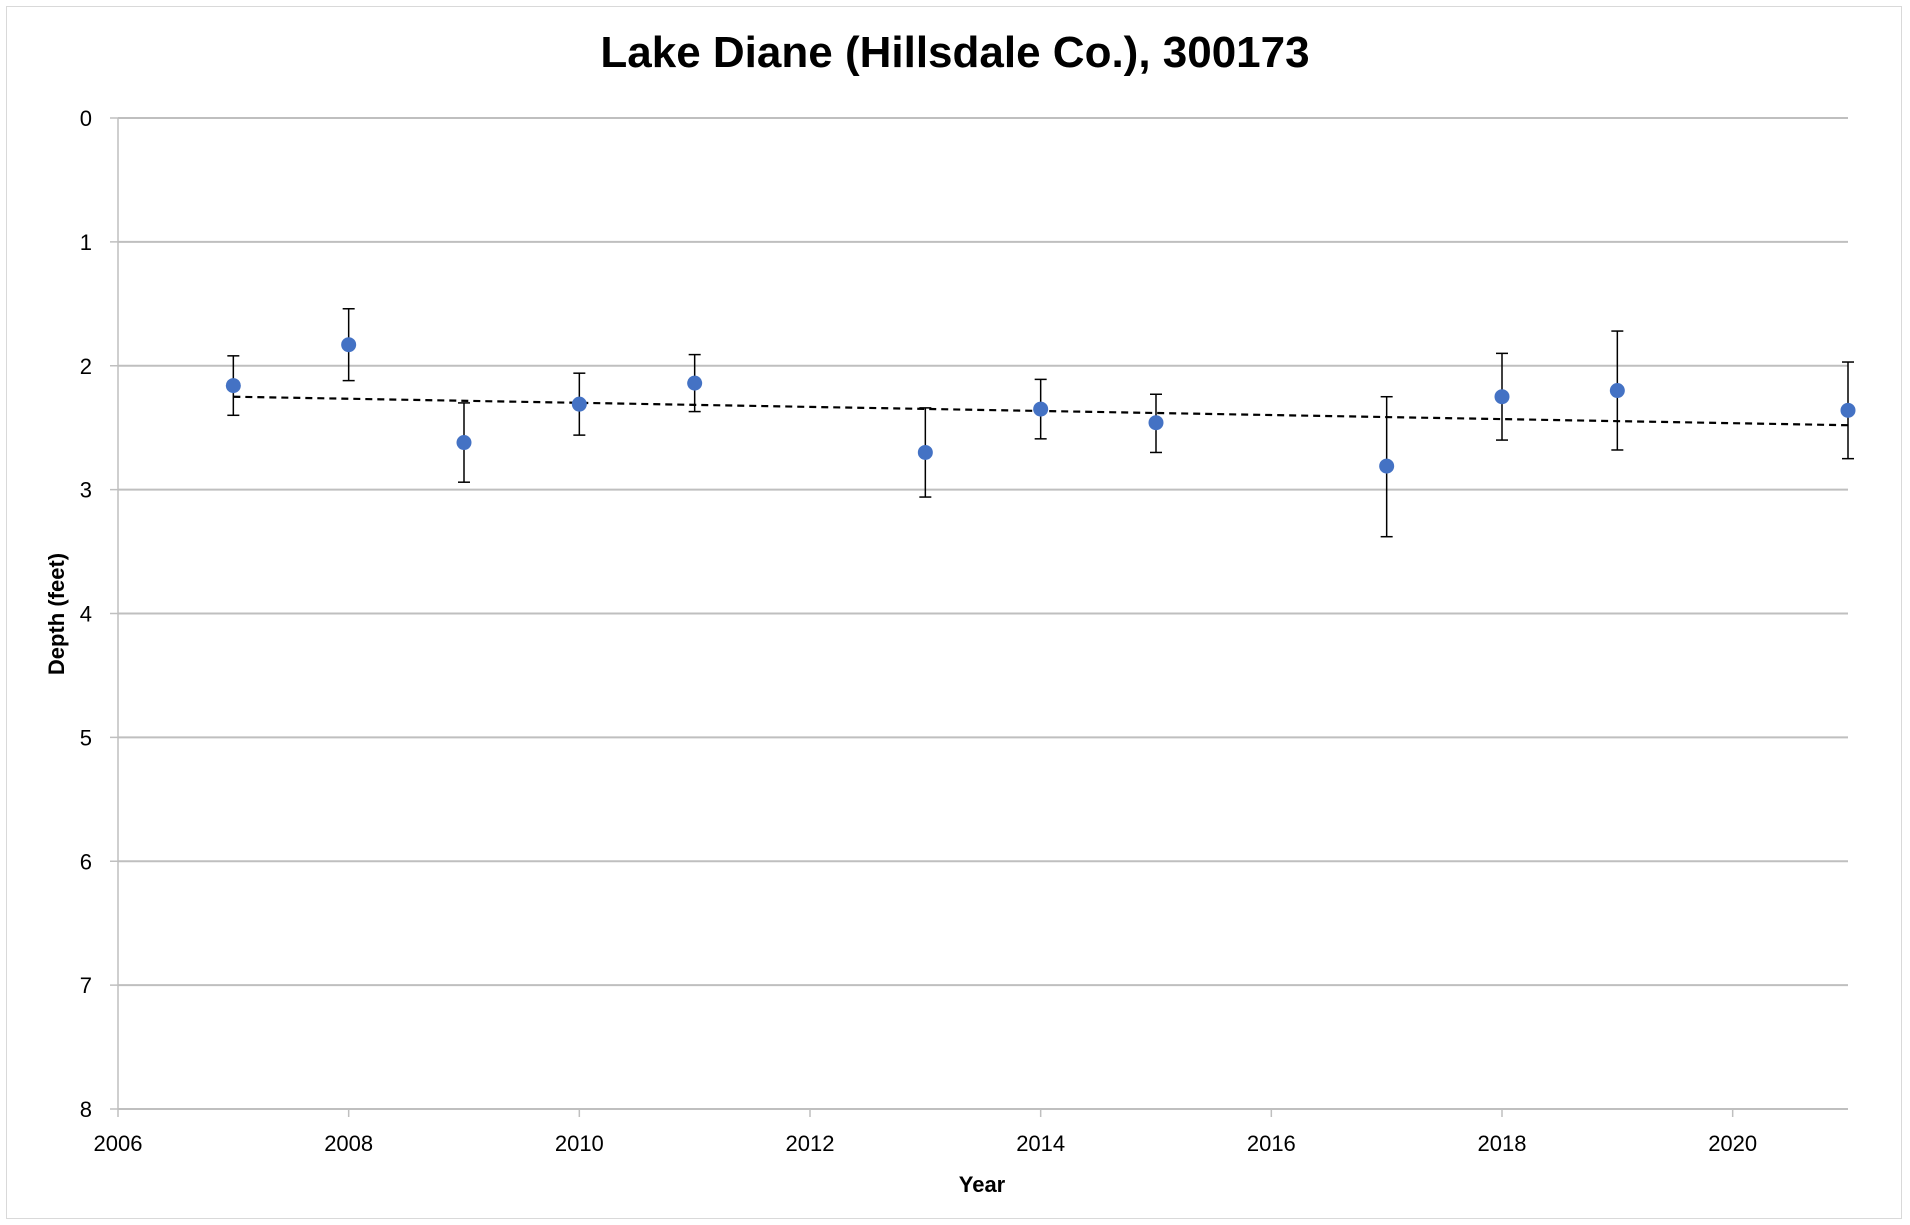 The image size is (1910, 1225). Describe the element at coordinates (925, 452) in the screenshot. I see `data-point-2013` at that location.